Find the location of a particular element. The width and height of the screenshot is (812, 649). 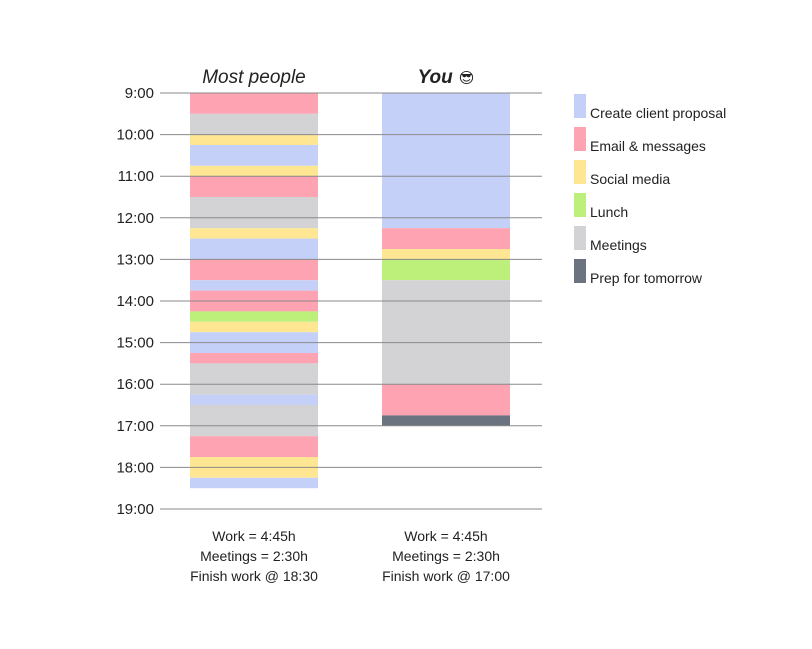

segment-0-3-proposal is located at coordinates (254, 155).